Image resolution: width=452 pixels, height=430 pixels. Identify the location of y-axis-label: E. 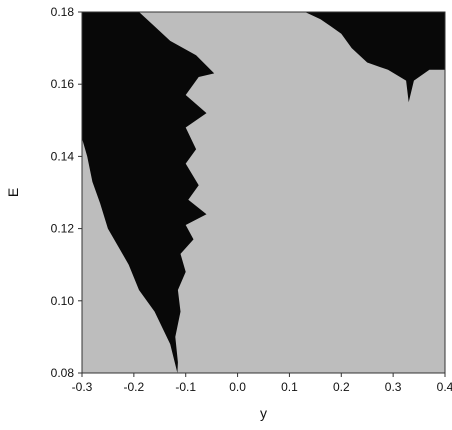
(13, 192).